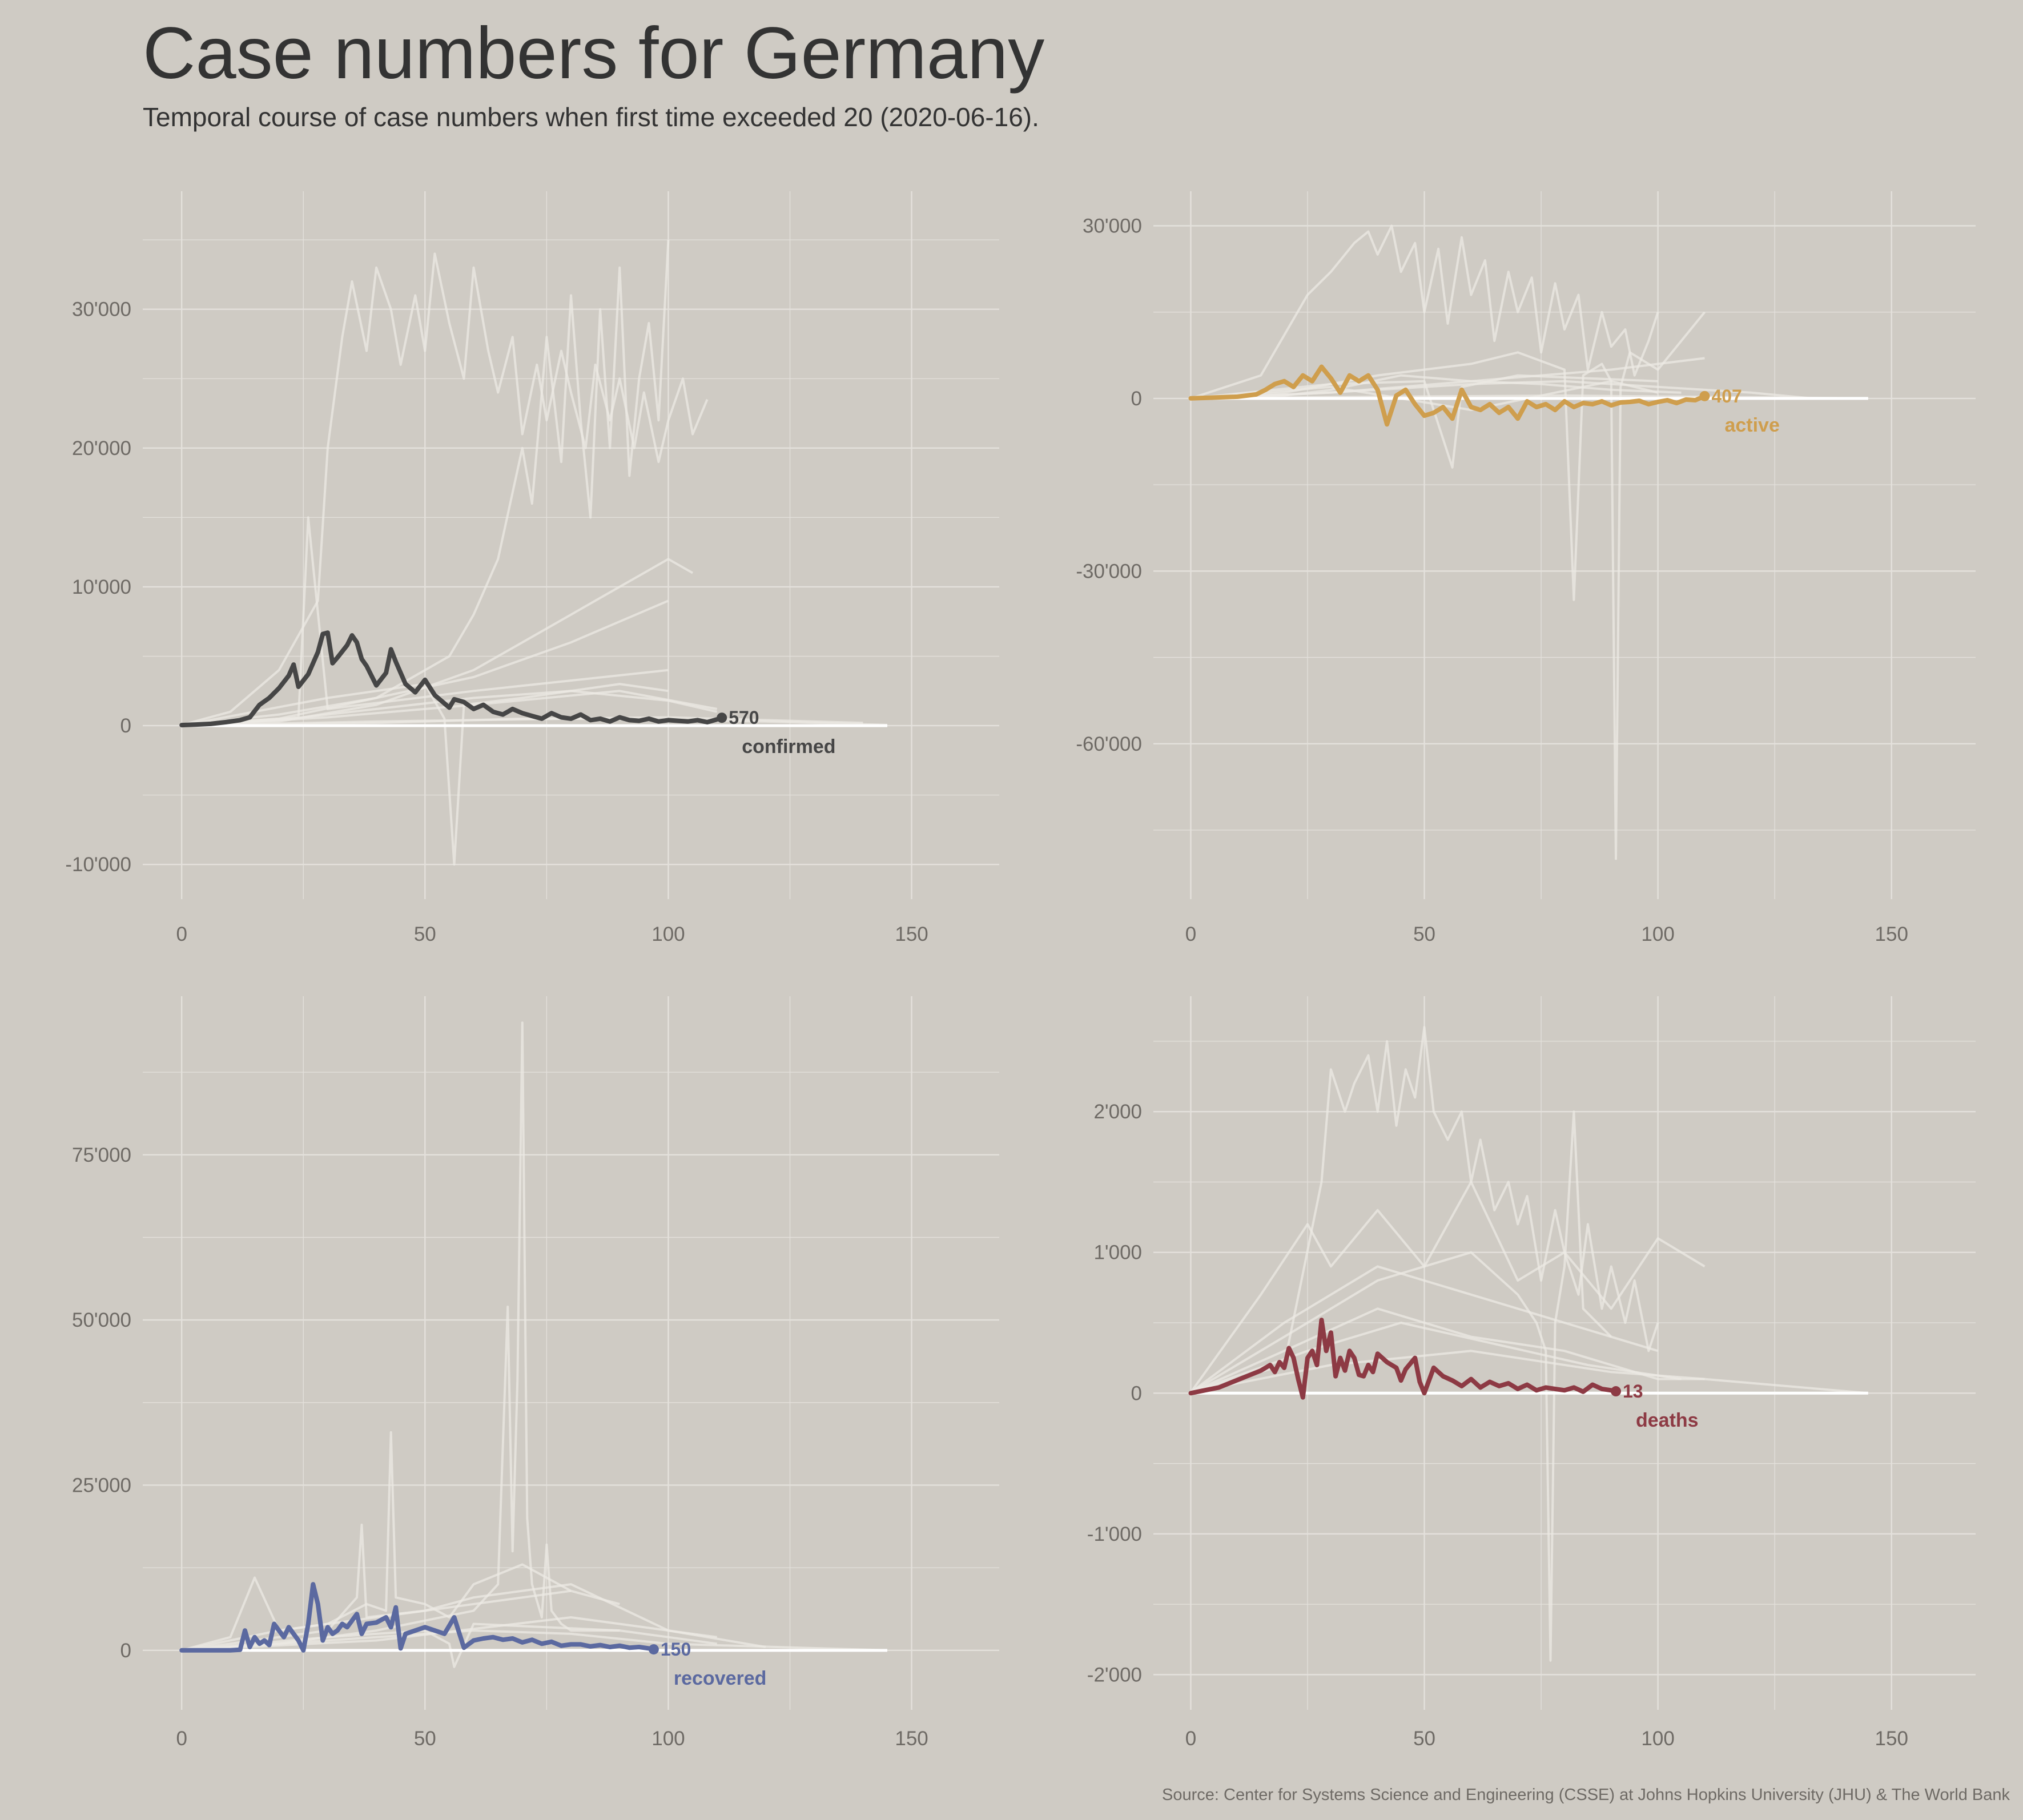 The image size is (2023, 1820). What do you see at coordinates (1117, 1112) in the screenshot?
I see `y-tick-label: 2'000` at bounding box center [1117, 1112].